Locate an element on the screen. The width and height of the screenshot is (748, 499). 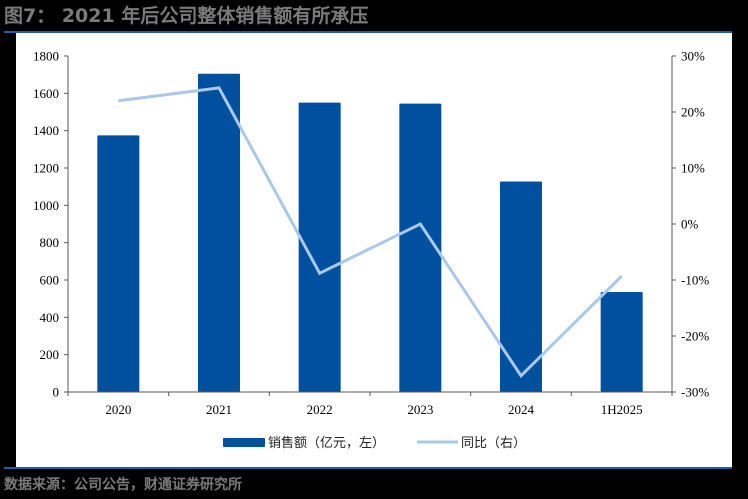
legend-line-label: 同比（右） is located at coordinates (493, 443).